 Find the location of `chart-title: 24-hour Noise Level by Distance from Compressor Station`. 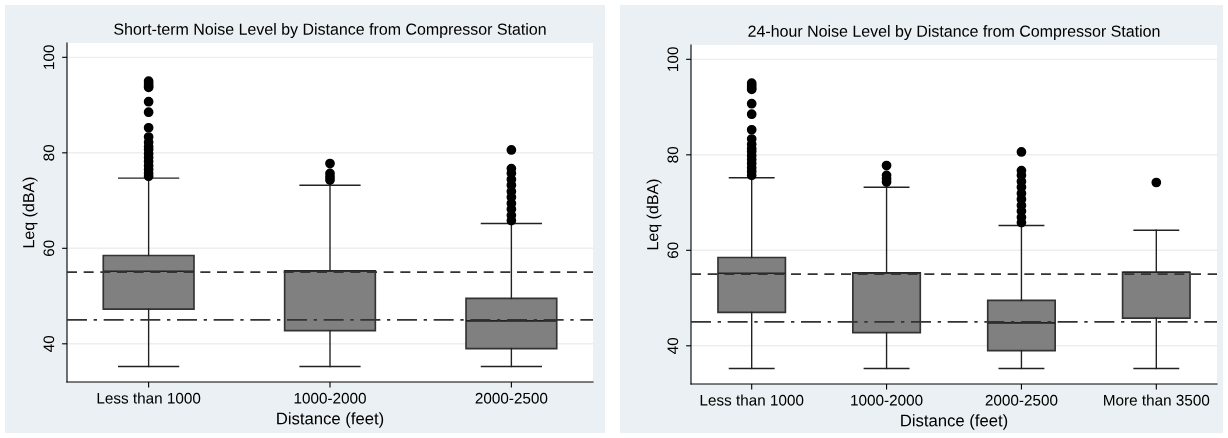

chart-title: 24-hour Noise Level by Distance from Compressor Station is located at coordinates (954, 32).